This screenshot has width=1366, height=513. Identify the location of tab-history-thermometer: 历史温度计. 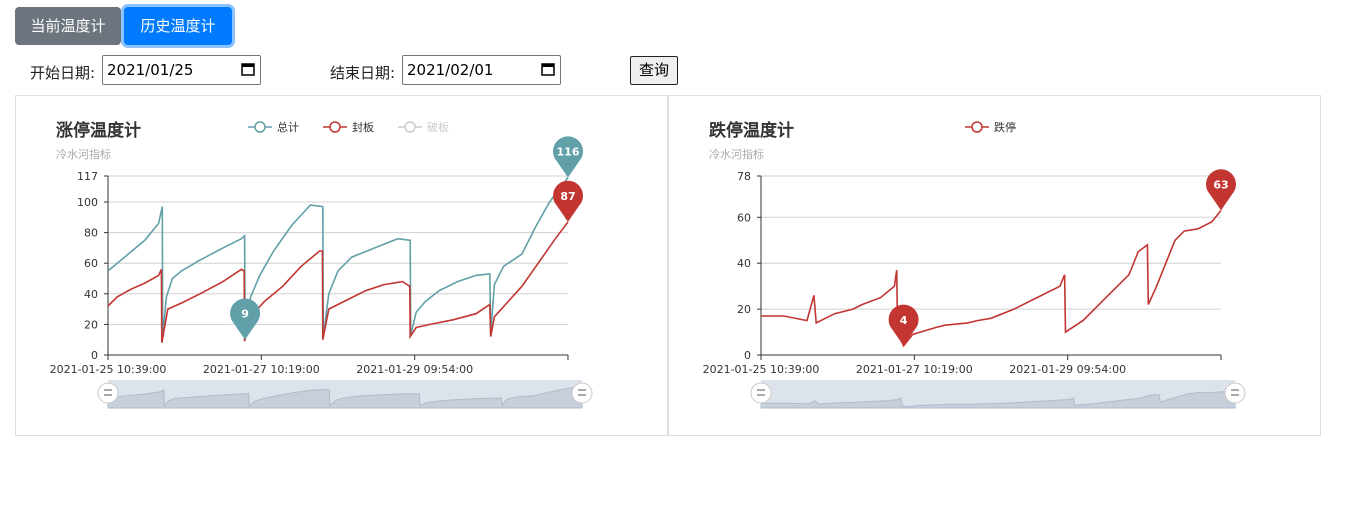
(178, 26).